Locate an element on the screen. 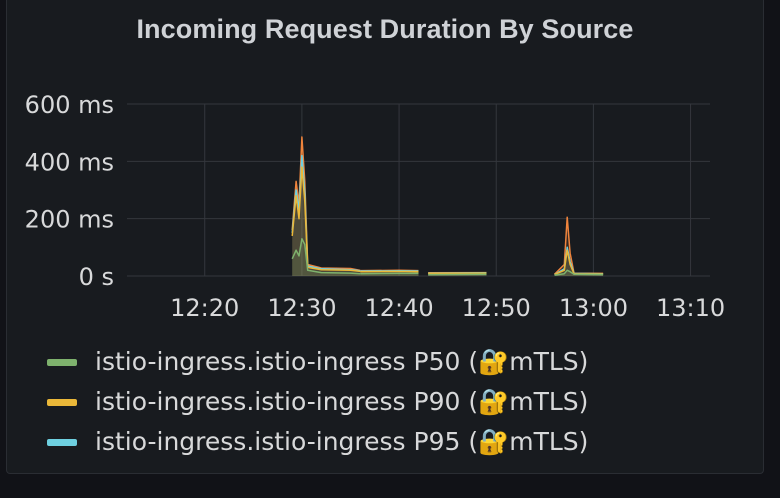 The height and width of the screenshot is (498, 780). legend-item-p95: istio-ingress.istio-ingress P95 (🔐mTLS) is located at coordinates (317, 442).